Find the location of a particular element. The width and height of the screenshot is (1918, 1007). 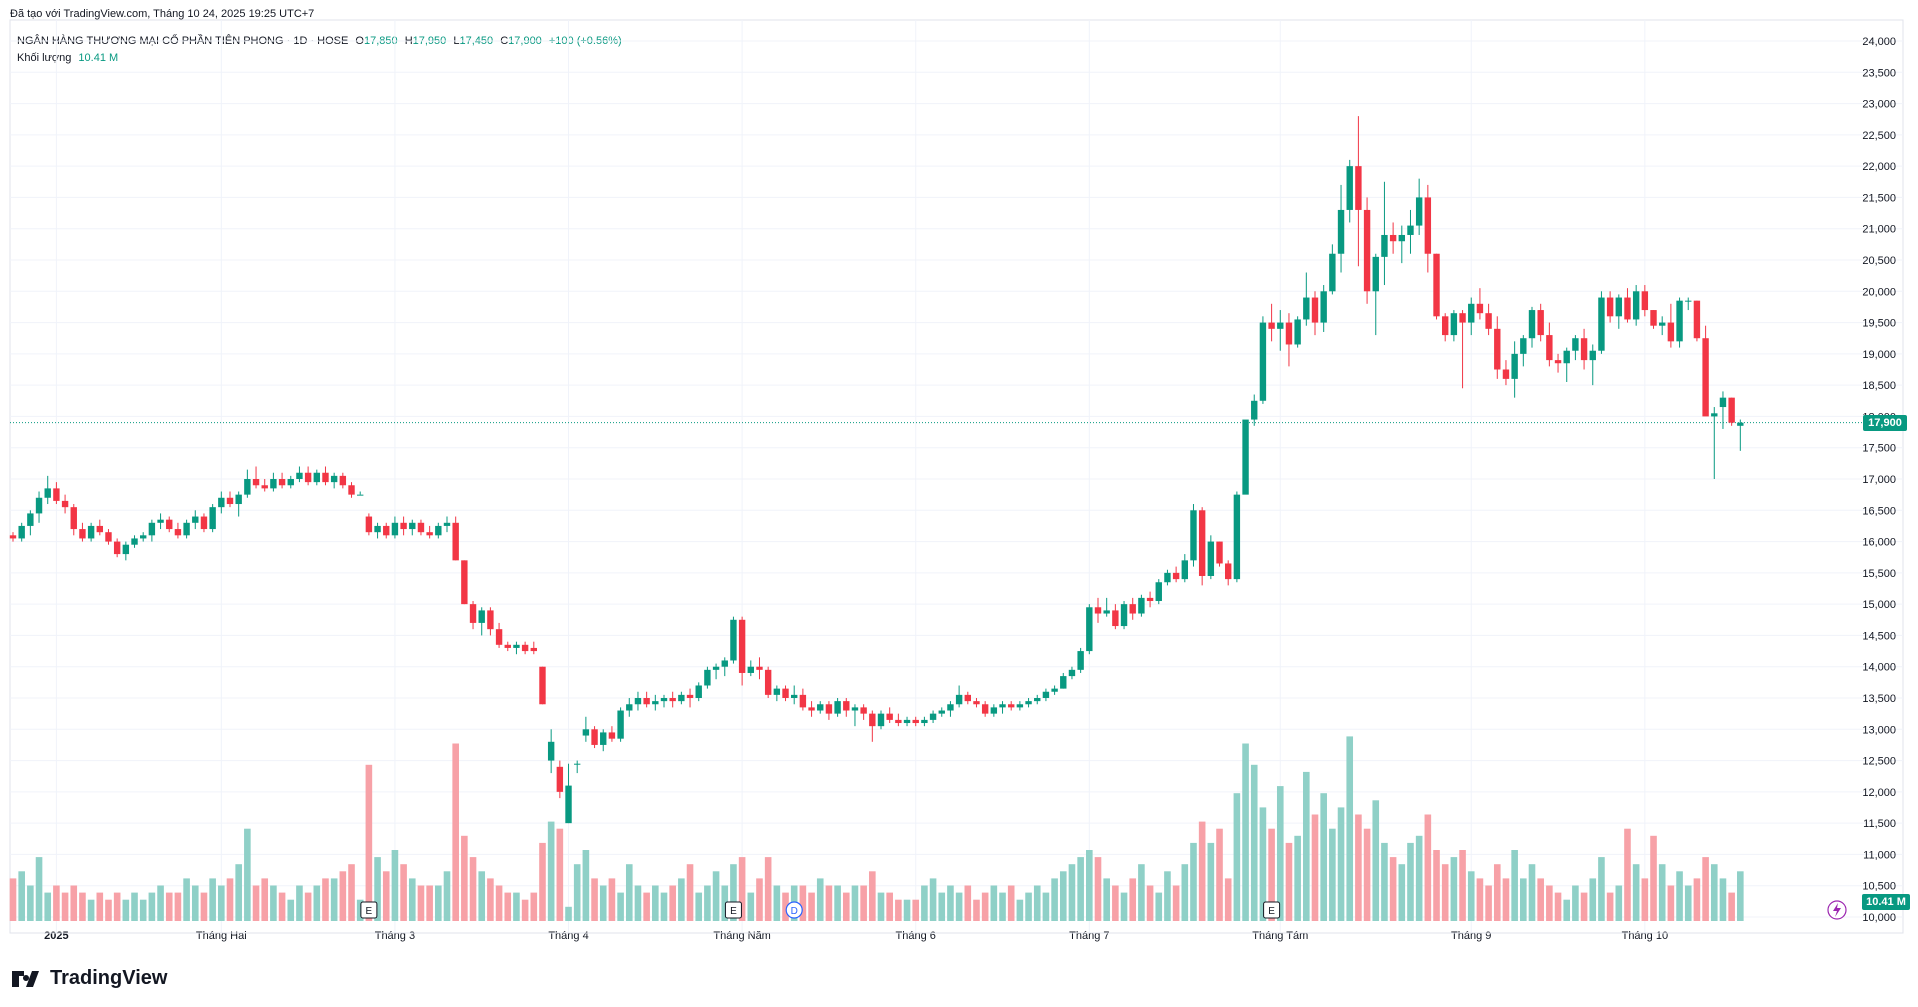

event-label: D is located at coordinates (794, 911).